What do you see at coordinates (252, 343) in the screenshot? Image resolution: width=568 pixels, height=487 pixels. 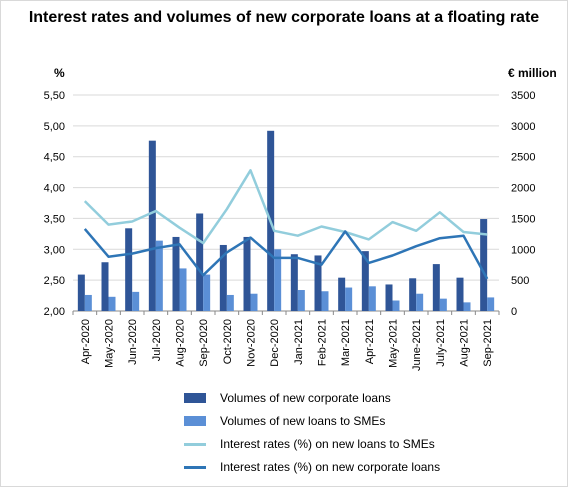 I see `x-tick-label: Nov-2020` at bounding box center [252, 343].